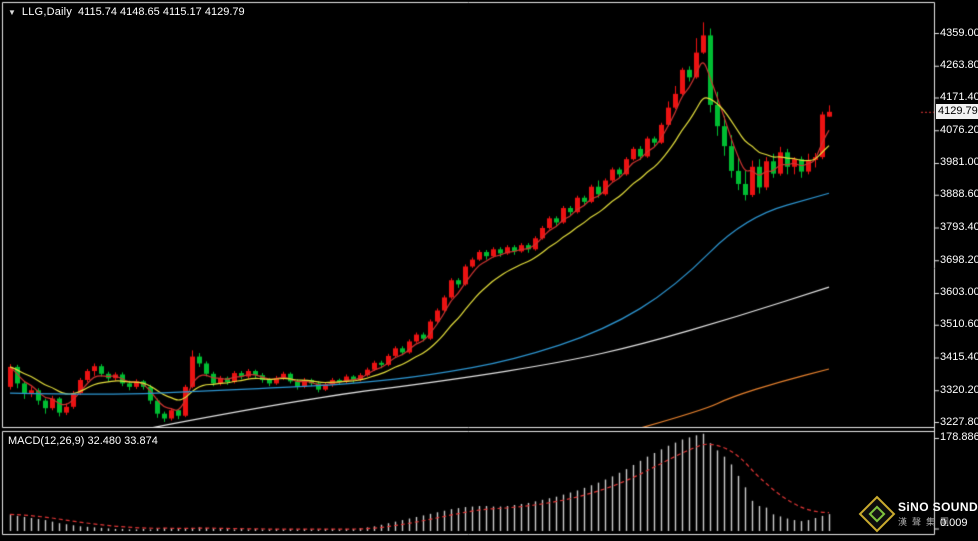 The height and width of the screenshot is (541, 978). I want to click on price-axis-label: 3415.40, so click(959, 356).